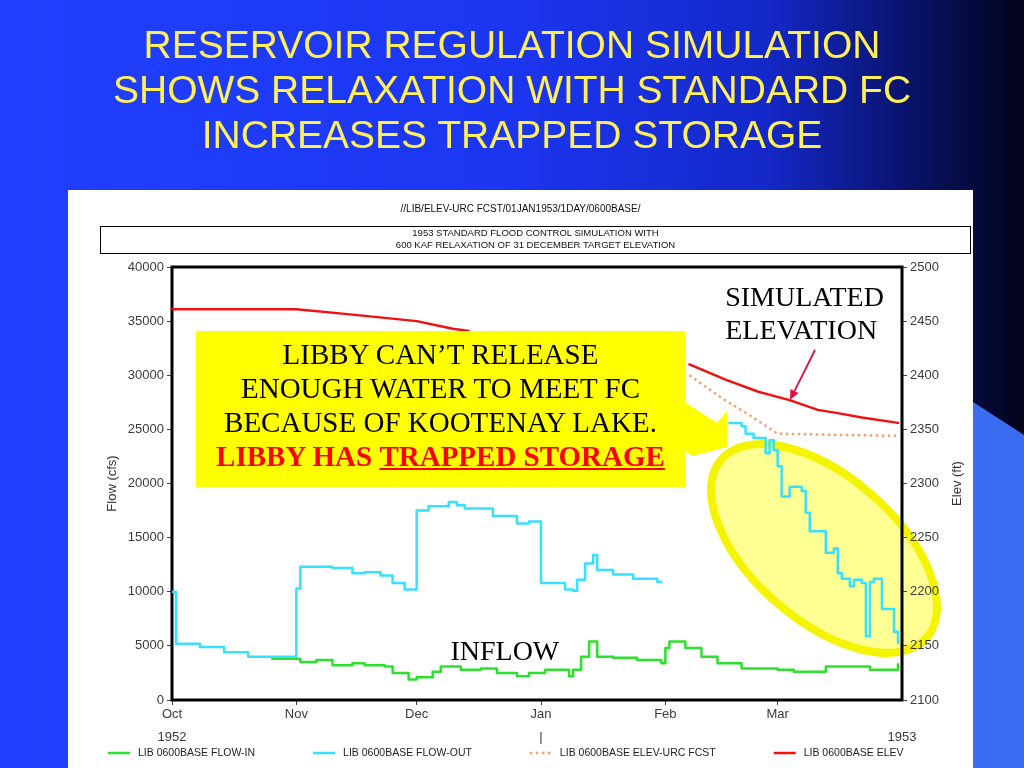 This screenshot has height=768, width=1024. I want to click on x2-tick-label: 1952, so click(172, 737).